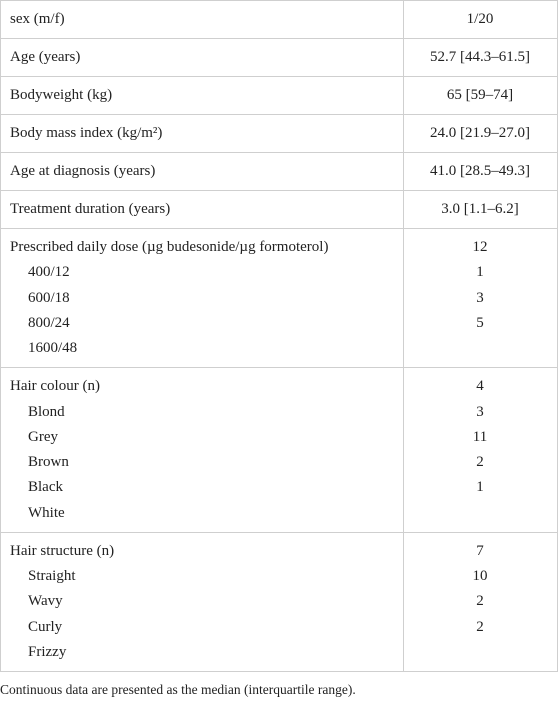  I want to click on row-value: 11, so click(480, 436).